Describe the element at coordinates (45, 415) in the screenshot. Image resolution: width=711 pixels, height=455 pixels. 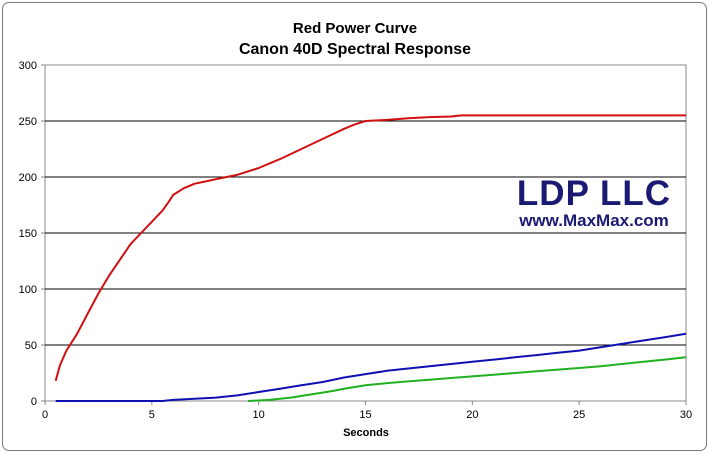
I see `x-tick-label: 0` at that location.